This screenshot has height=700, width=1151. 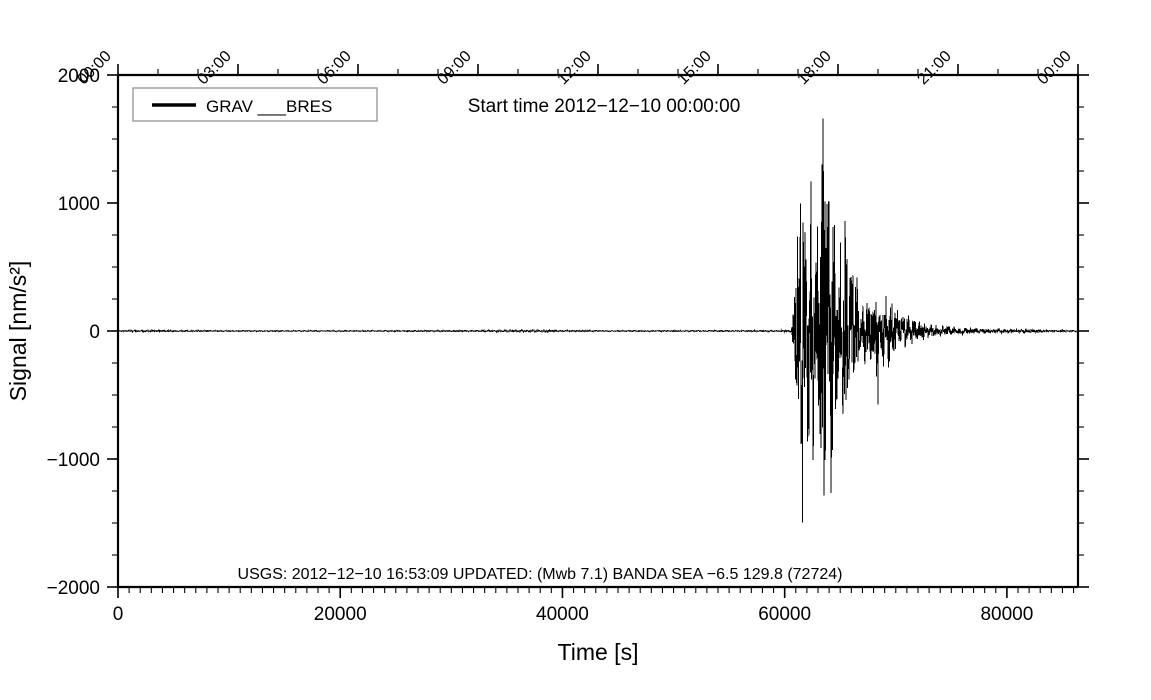 What do you see at coordinates (269, 106) in the screenshot?
I see `legend-label: GRAV ___BRES` at bounding box center [269, 106].